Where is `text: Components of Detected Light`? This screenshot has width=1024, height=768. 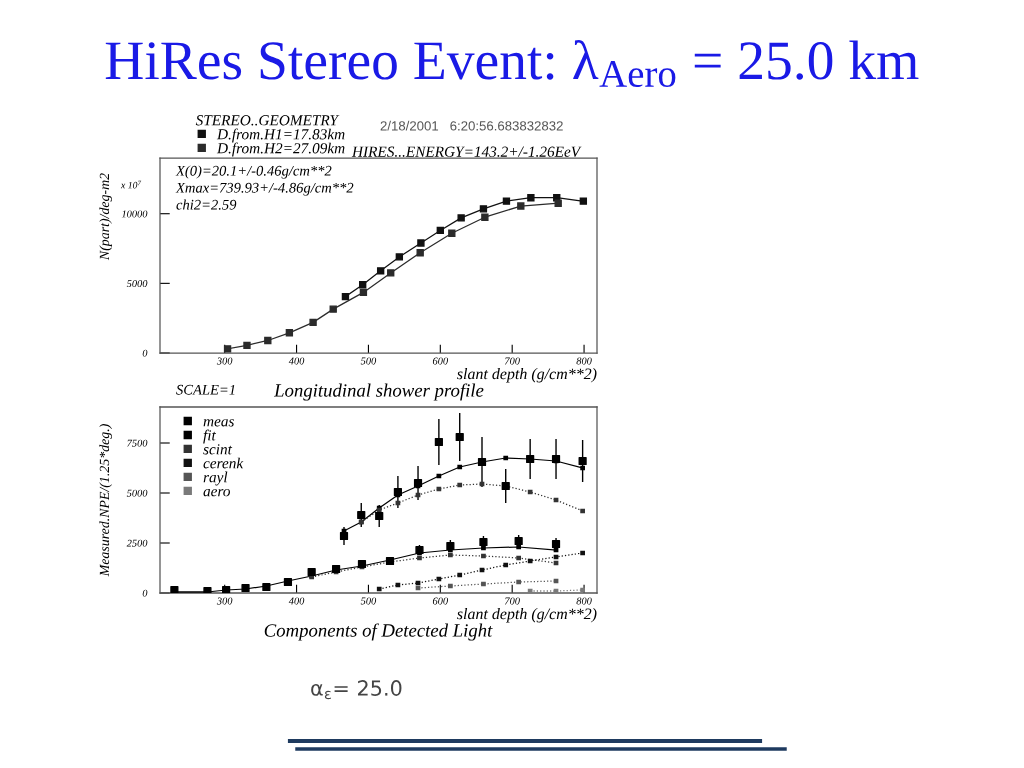
text: Components of Detected Light is located at coordinates (378, 632).